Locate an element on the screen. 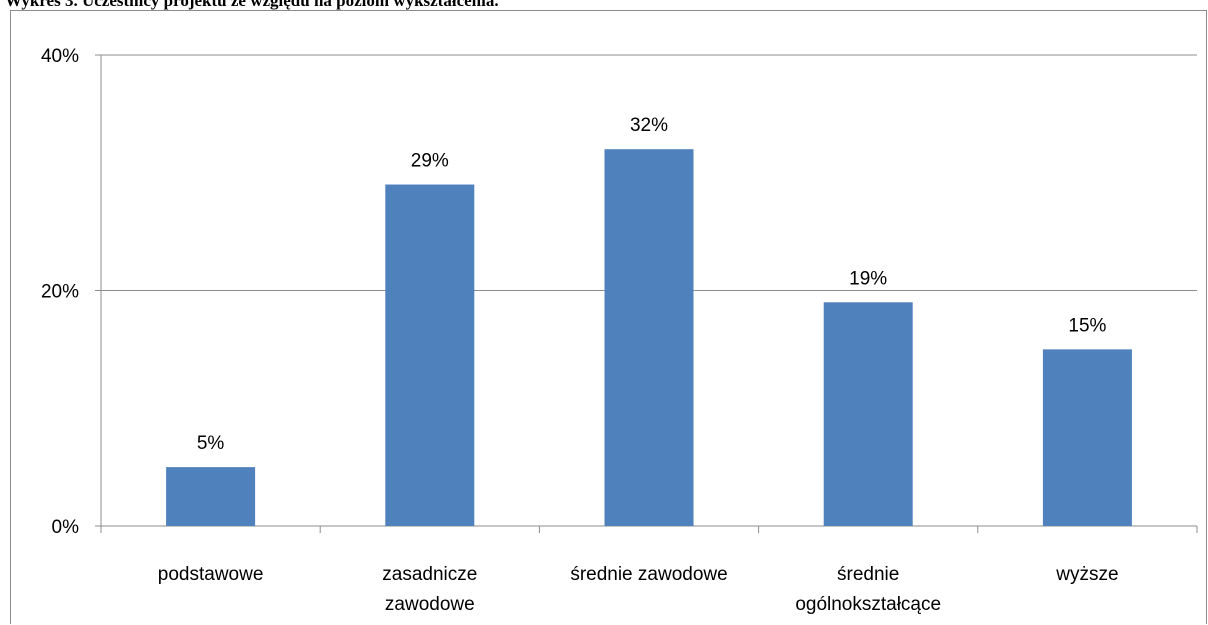  data-label: 29% is located at coordinates (430, 161).